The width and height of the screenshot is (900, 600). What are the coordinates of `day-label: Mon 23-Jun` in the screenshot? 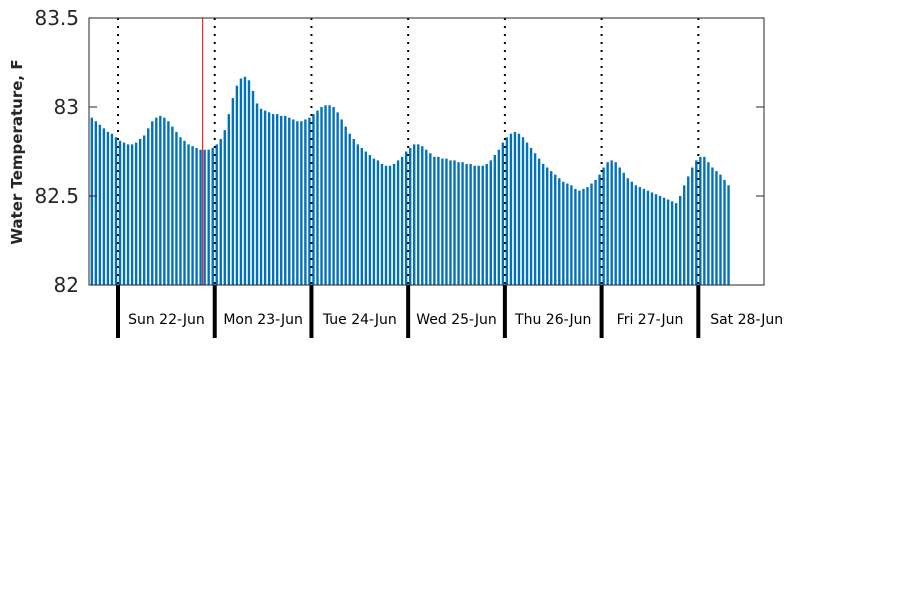 It's located at (263, 320).